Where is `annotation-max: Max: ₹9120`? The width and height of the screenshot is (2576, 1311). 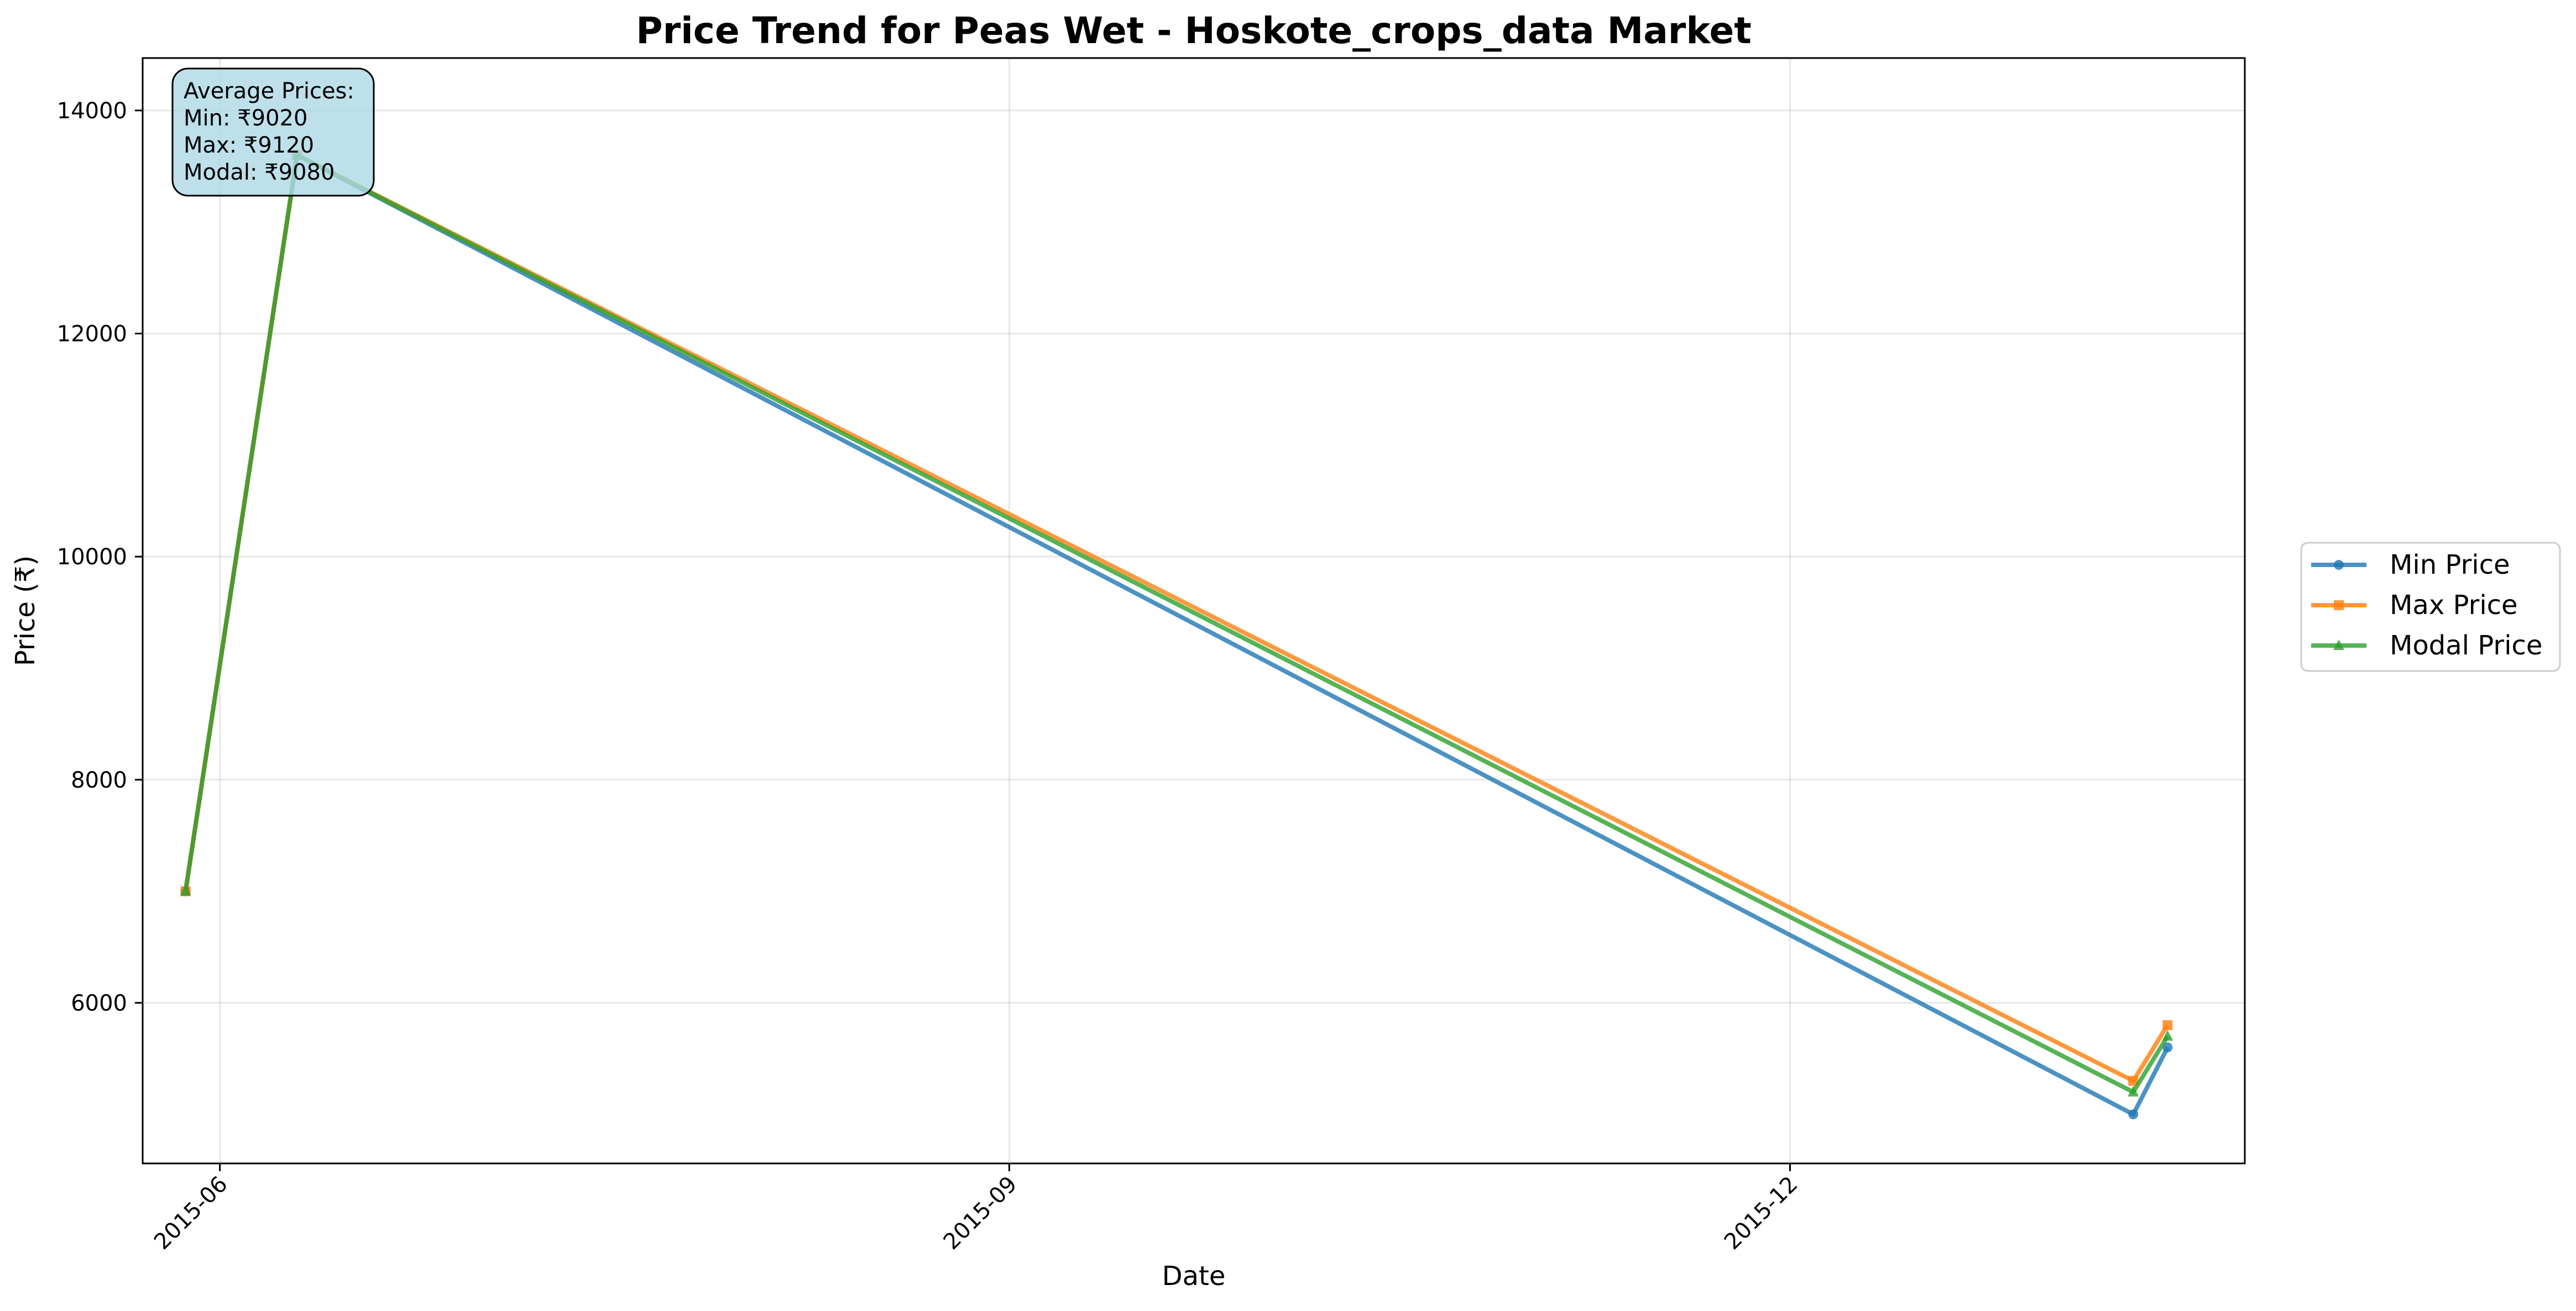 annotation-max: Max: ₹9120 is located at coordinates (249, 145).